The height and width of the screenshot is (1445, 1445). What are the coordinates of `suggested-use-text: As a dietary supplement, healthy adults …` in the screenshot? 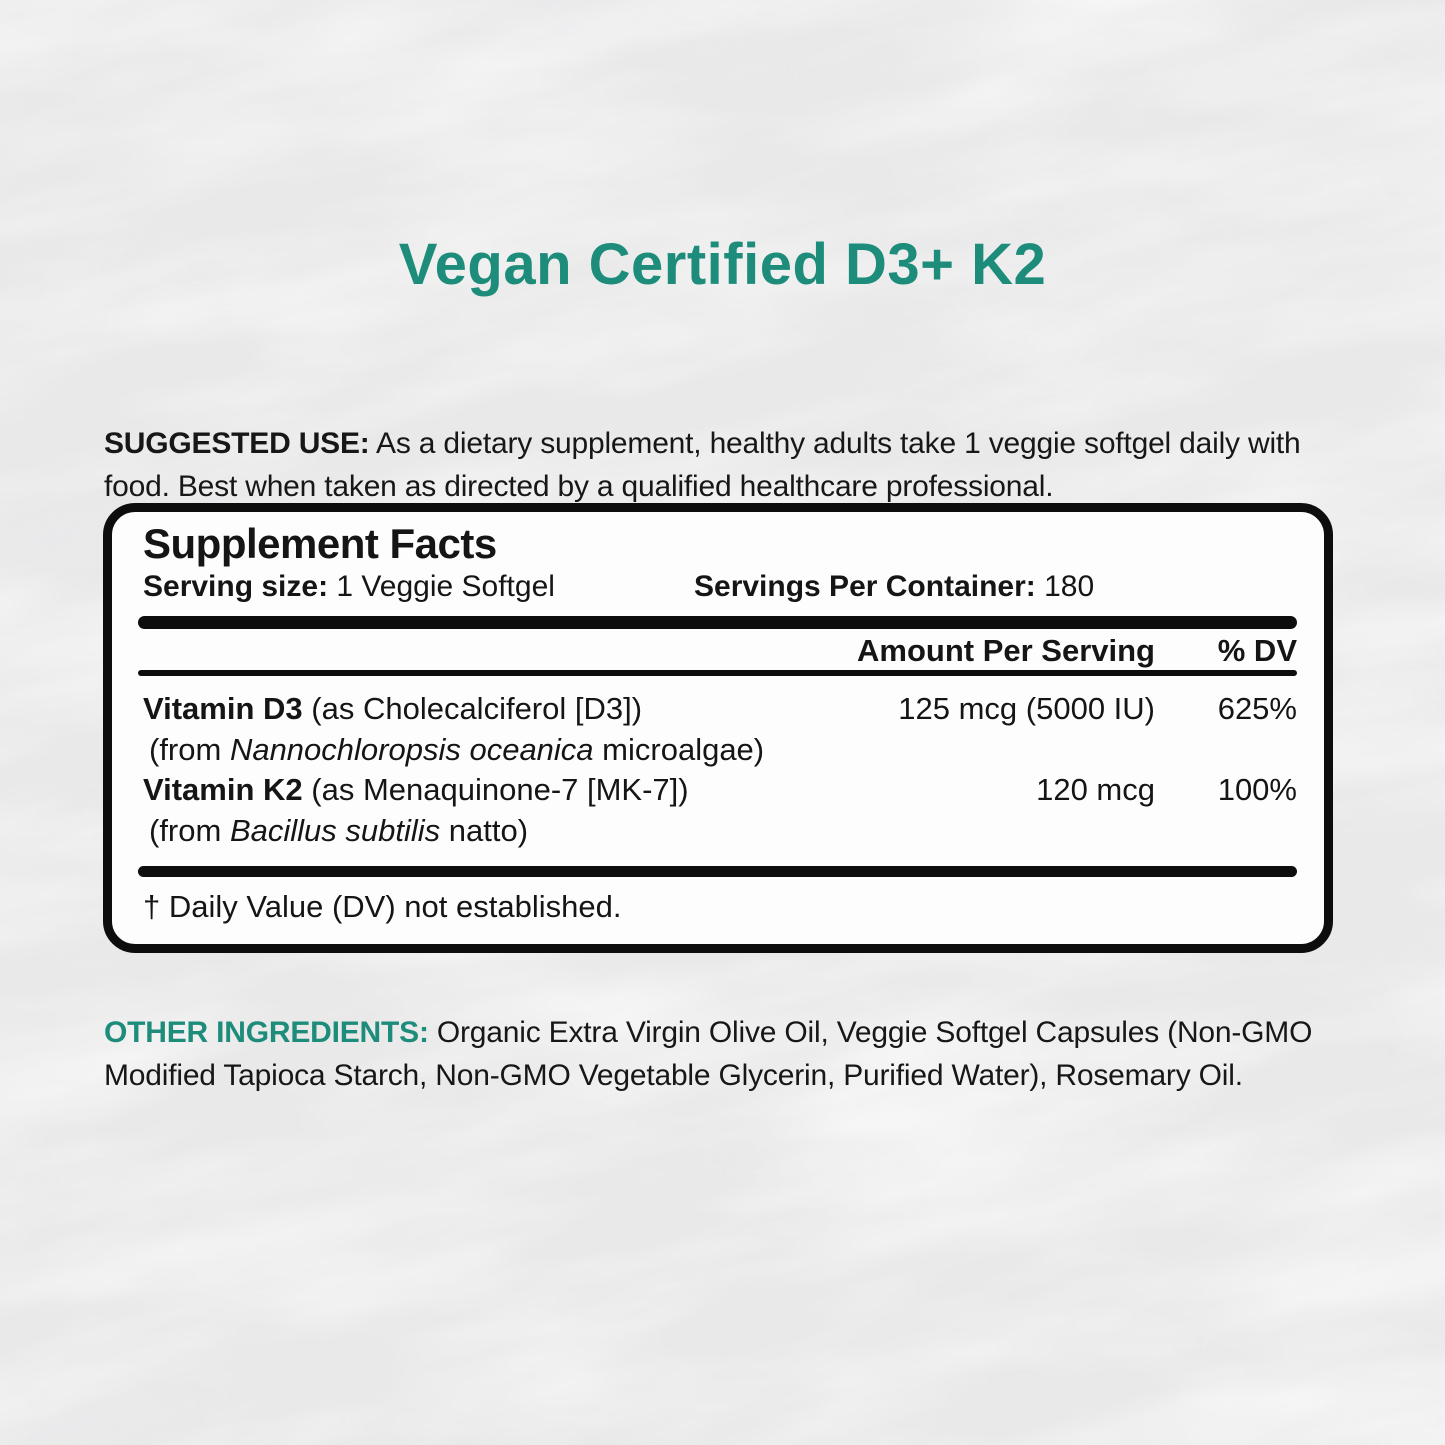 It's located at (702, 465).